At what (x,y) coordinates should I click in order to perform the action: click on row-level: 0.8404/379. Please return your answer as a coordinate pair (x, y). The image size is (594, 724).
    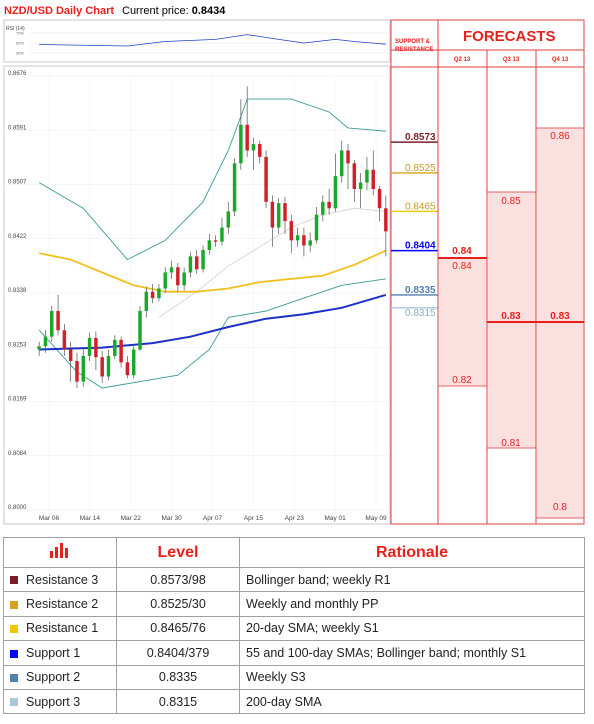
    Looking at the image, I should click on (178, 653).